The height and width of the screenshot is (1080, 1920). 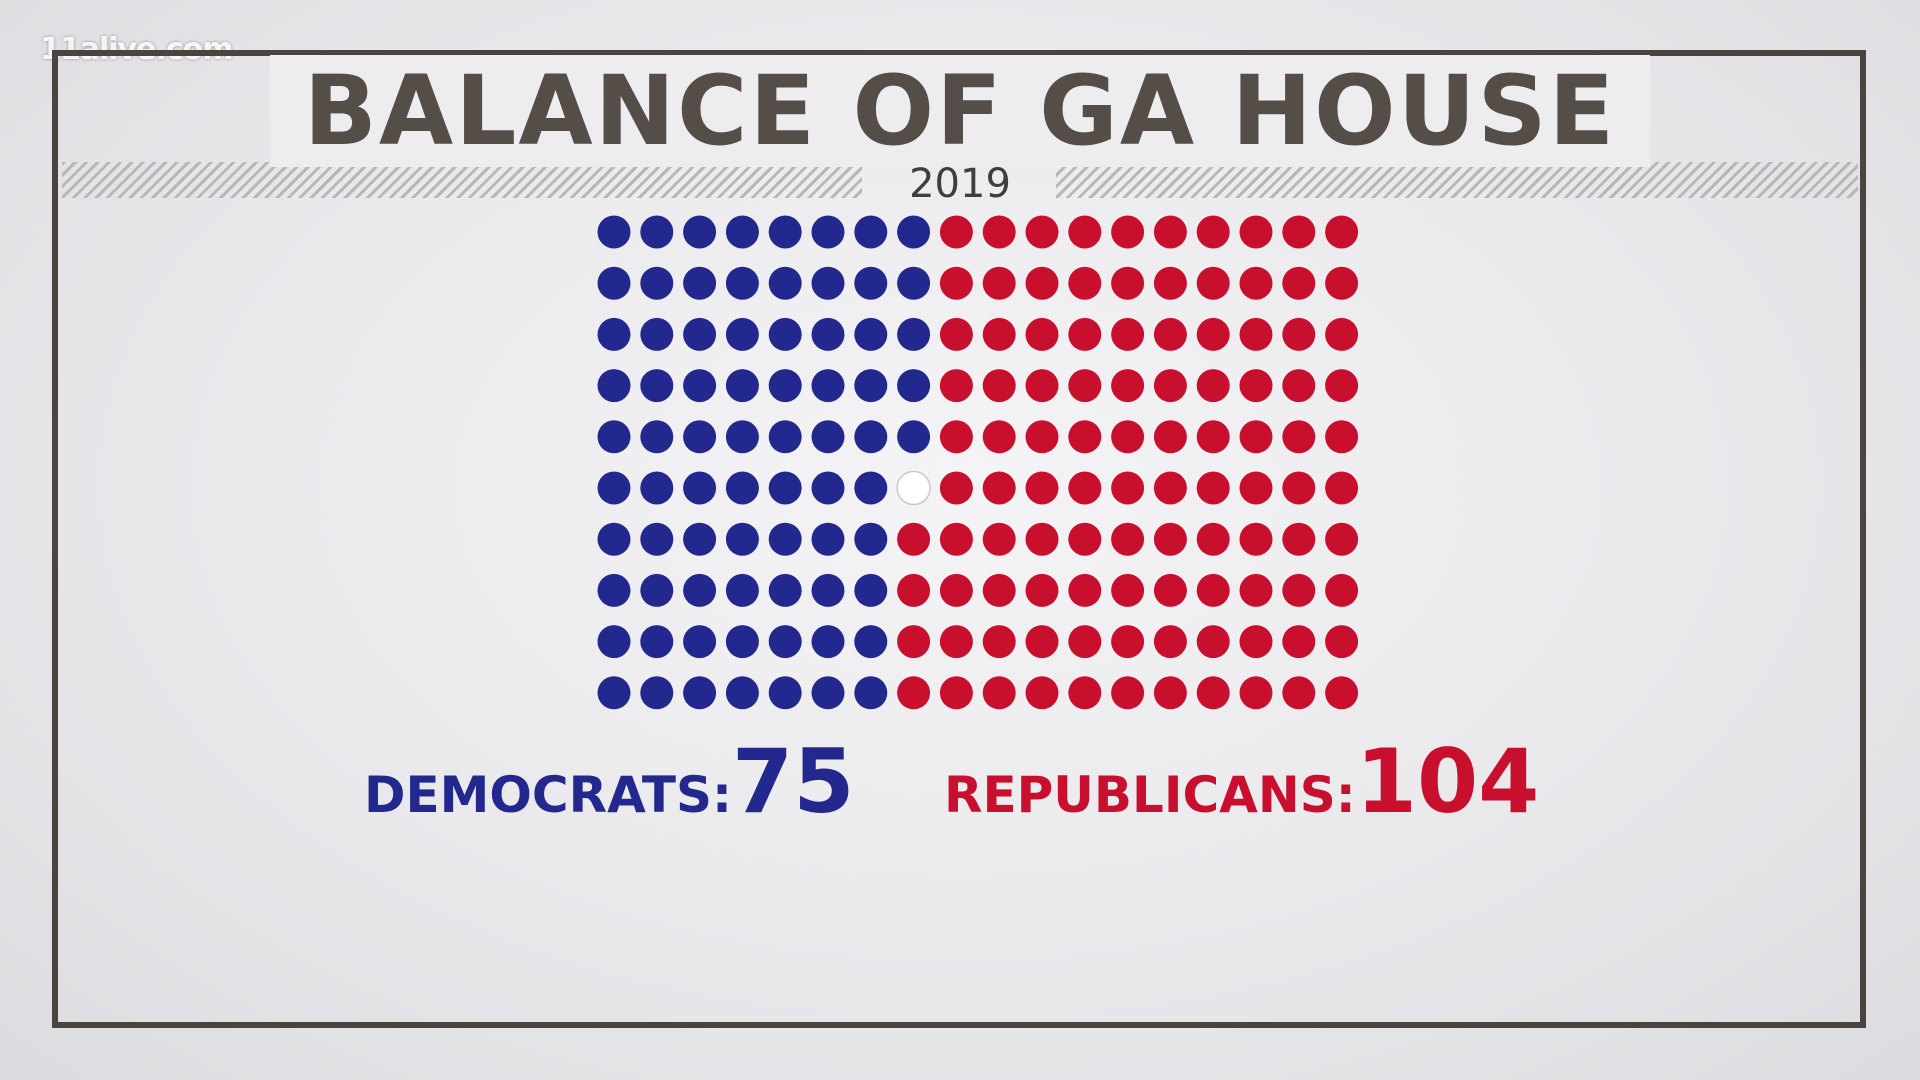 What do you see at coordinates (1457, 180) in the screenshot?
I see `hatch-divider-right` at bounding box center [1457, 180].